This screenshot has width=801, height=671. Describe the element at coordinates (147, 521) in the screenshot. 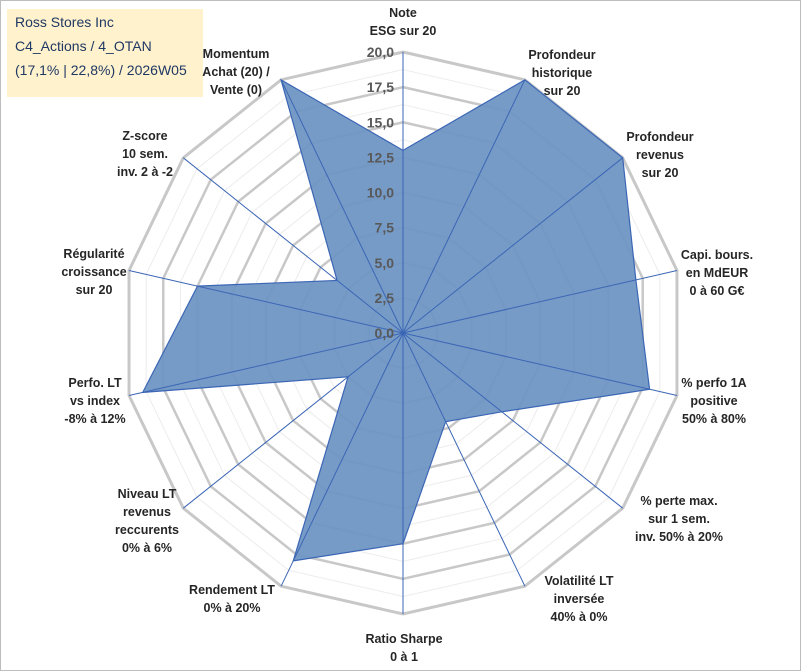

I see `axis-label: Niveau LT revenus reccurents 0% à 6%` at that location.